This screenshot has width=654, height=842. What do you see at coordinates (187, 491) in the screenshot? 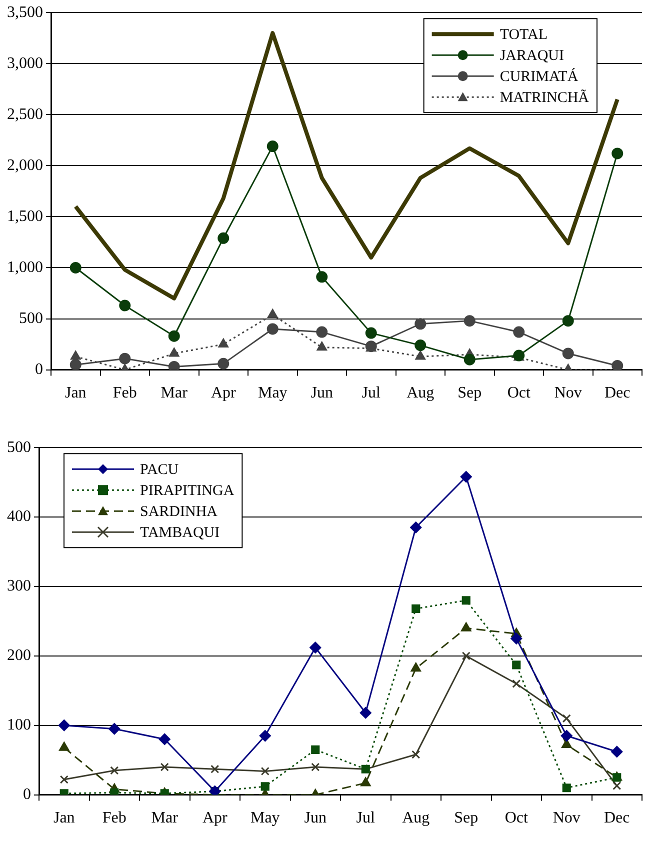
I see `legend-label: PIRAPITINGA` at bounding box center [187, 491].